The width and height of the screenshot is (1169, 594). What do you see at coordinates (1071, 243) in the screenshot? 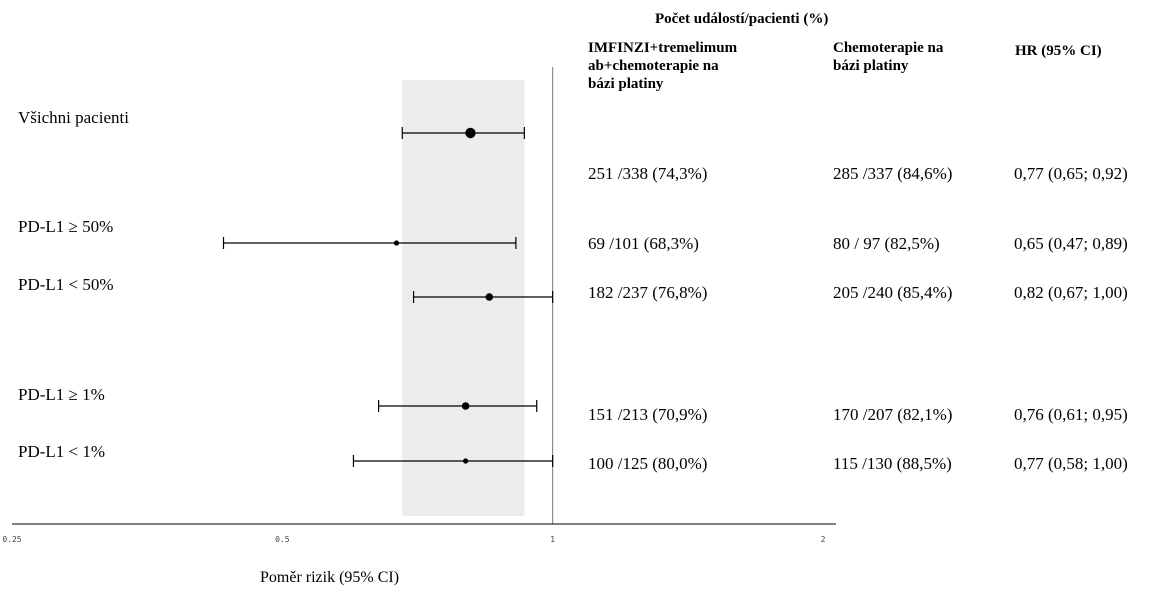
I see `row-hr-value: 0,65 (0,47; 0,89)` at bounding box center [1071, 243].